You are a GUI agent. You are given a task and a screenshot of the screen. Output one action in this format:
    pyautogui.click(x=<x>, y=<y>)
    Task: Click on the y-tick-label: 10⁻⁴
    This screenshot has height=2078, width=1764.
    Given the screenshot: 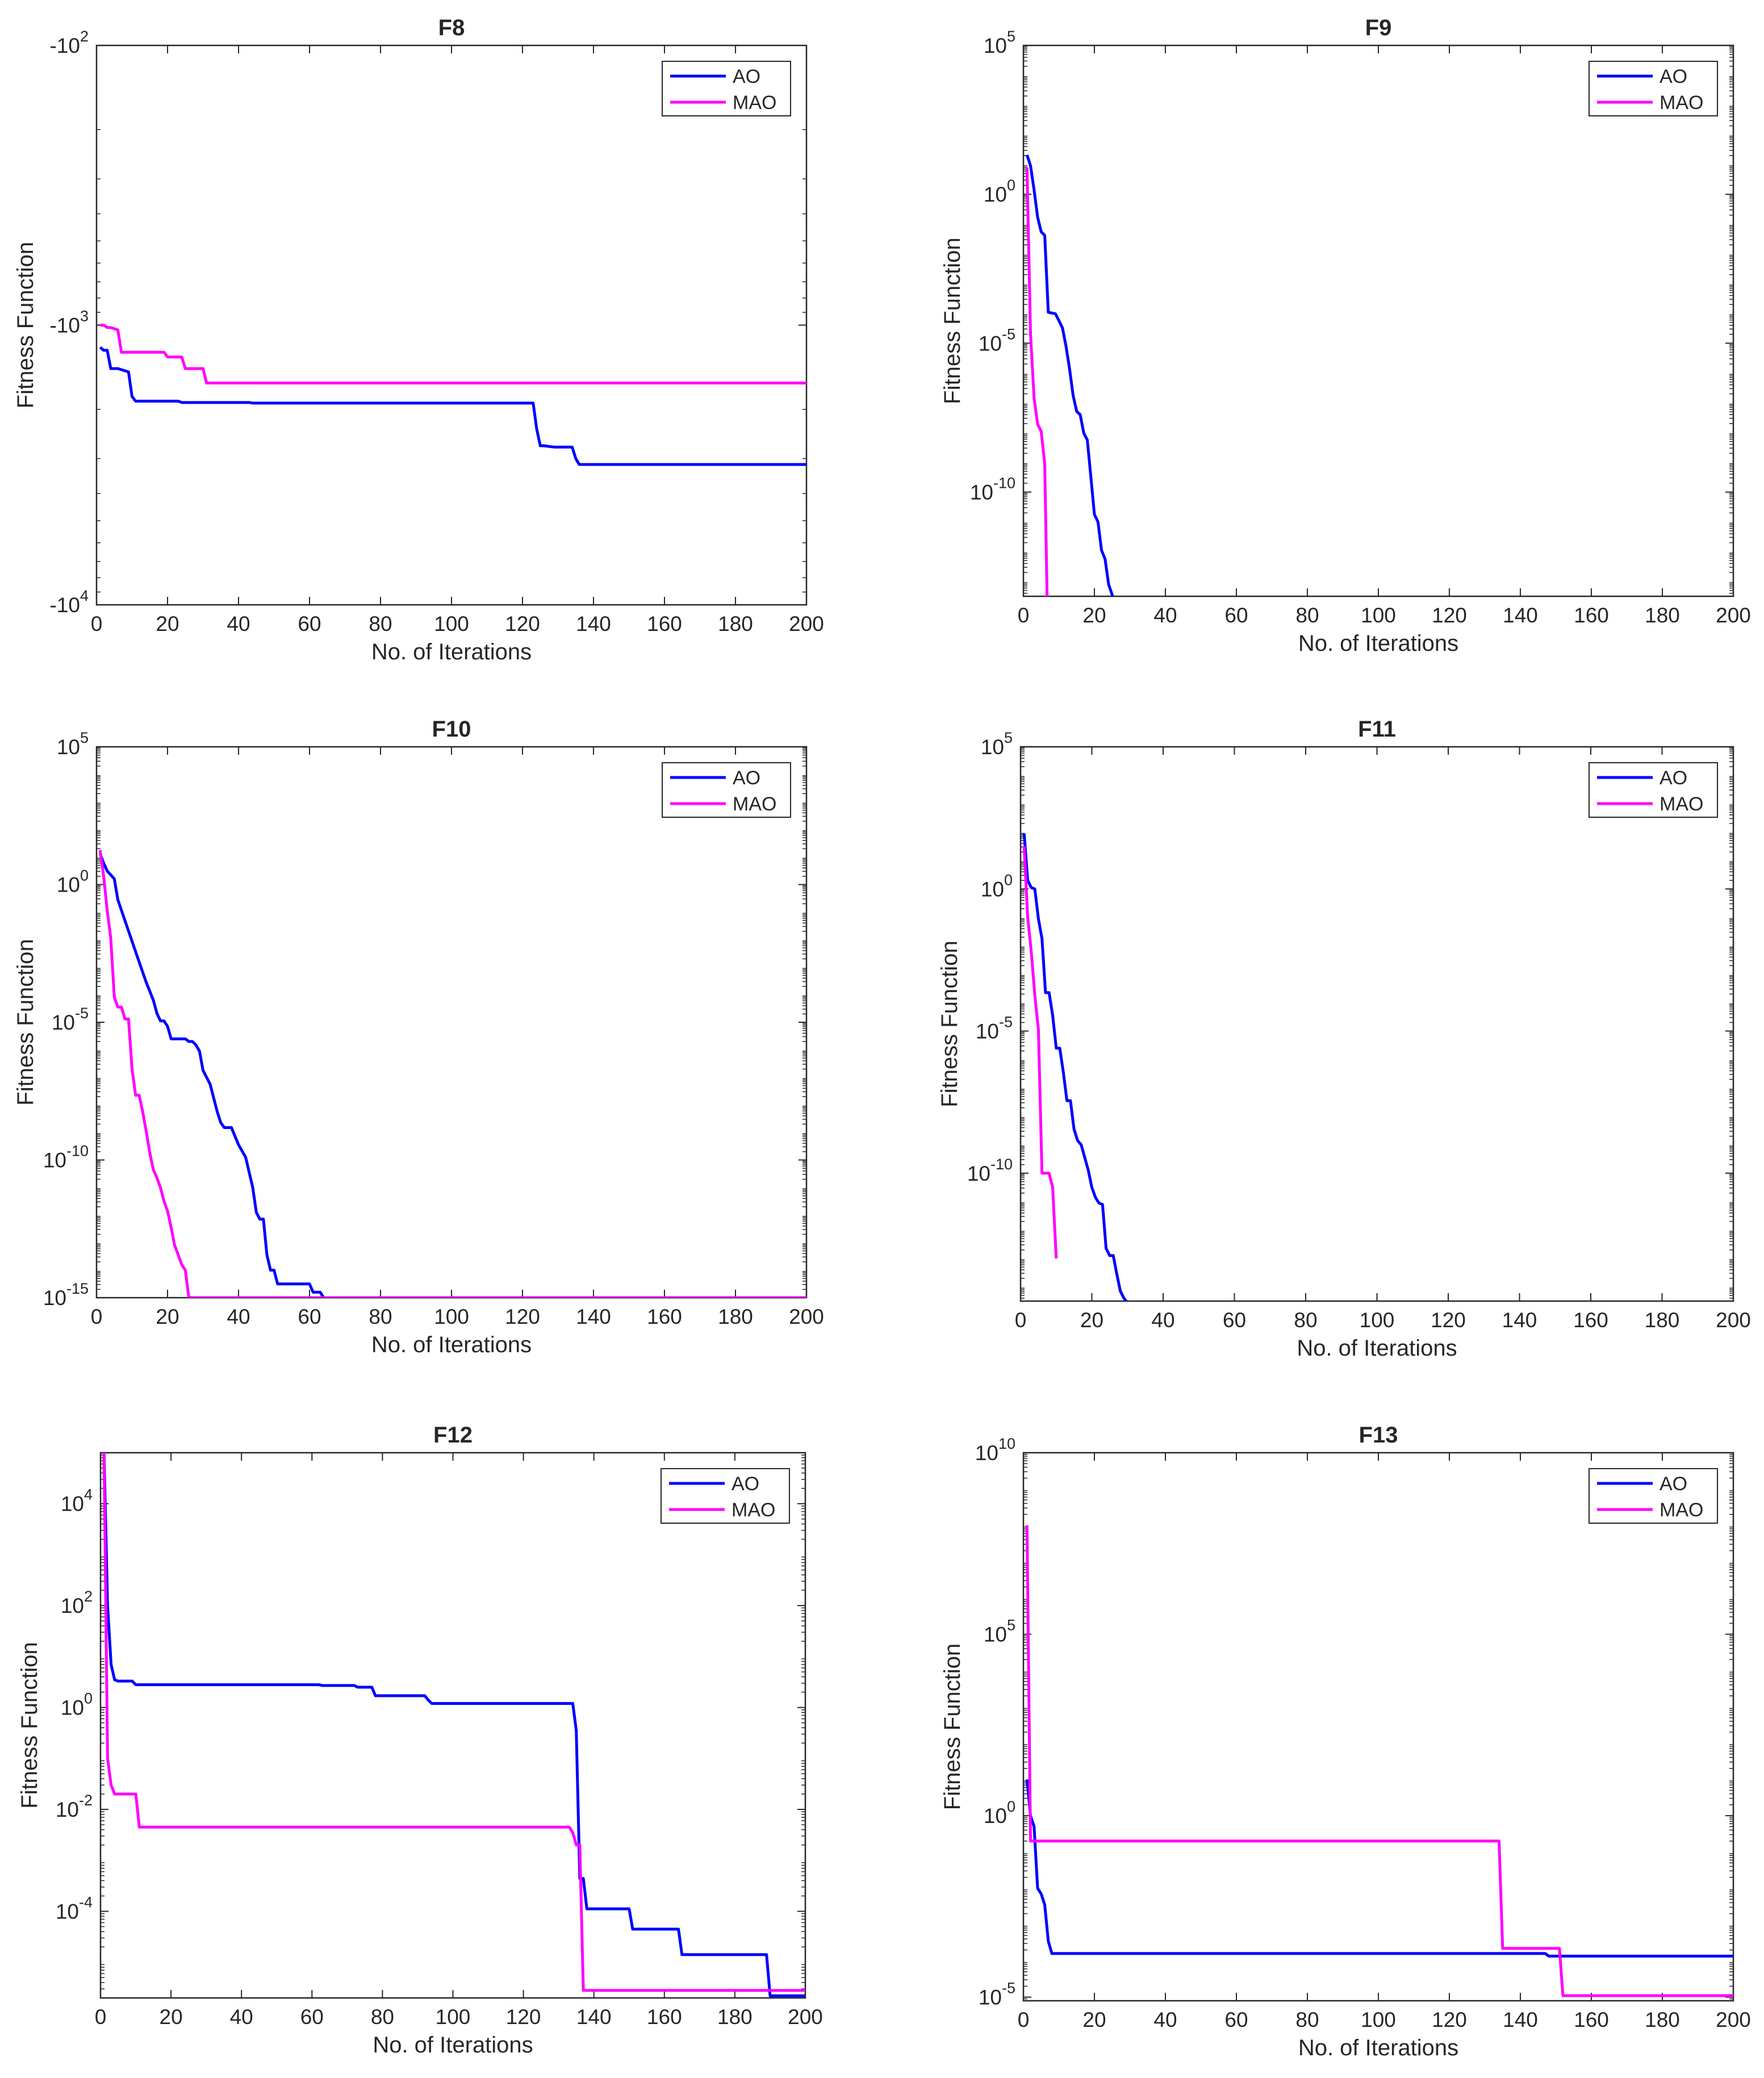 What is the action you would take?
    pyautogui.click(x=74, y=1908)
    